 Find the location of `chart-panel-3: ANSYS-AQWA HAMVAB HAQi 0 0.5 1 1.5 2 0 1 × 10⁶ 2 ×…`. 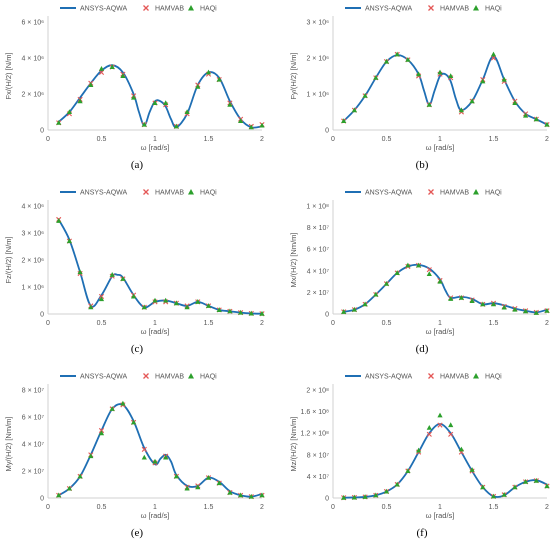

chart-panel-3: ANSYS-AQWA HAMVAB HAQi 0 0.5 1 1.5 2 0 1 × 10⁶ 2 ×… is located at coordinates (134, 272).